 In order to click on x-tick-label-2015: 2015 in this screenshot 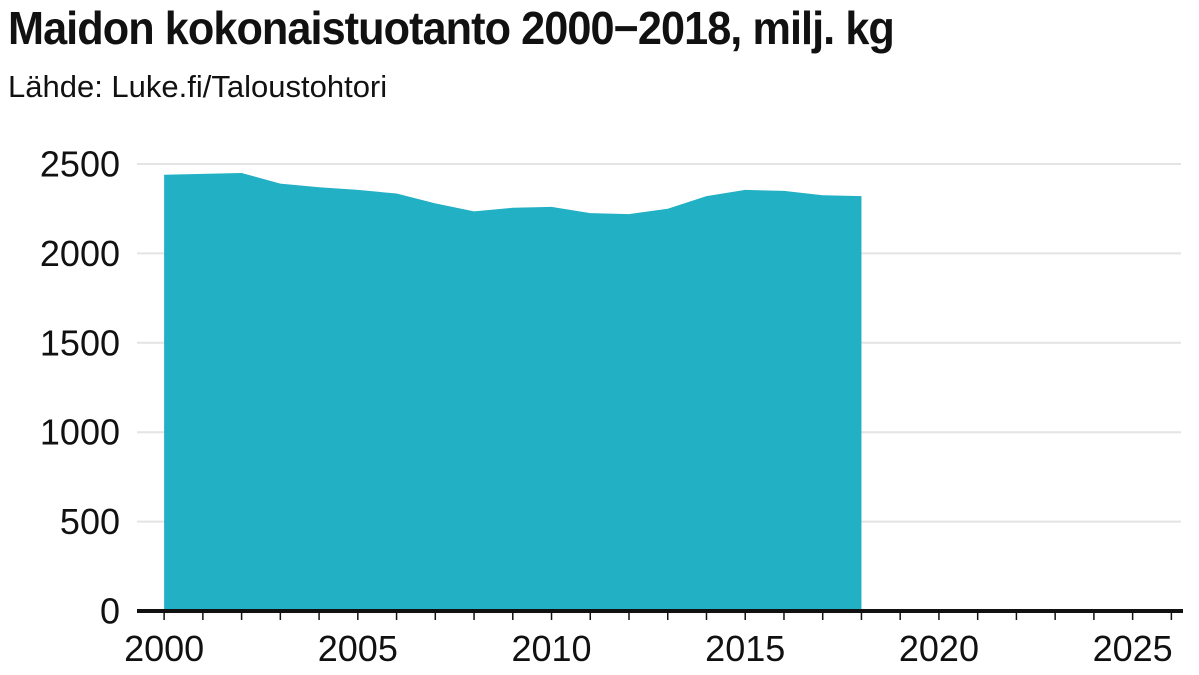, I will do `click(745, 648)`.